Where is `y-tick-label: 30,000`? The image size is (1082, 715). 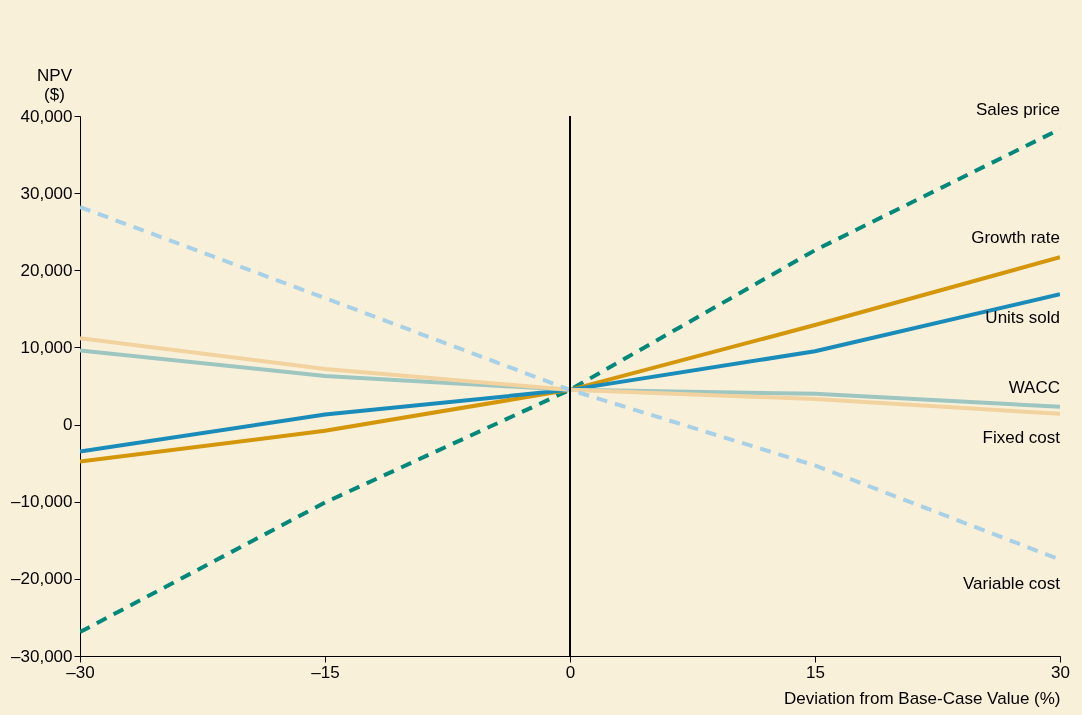
y-tick-label: 30,000 is located at coordinates (46, 193).